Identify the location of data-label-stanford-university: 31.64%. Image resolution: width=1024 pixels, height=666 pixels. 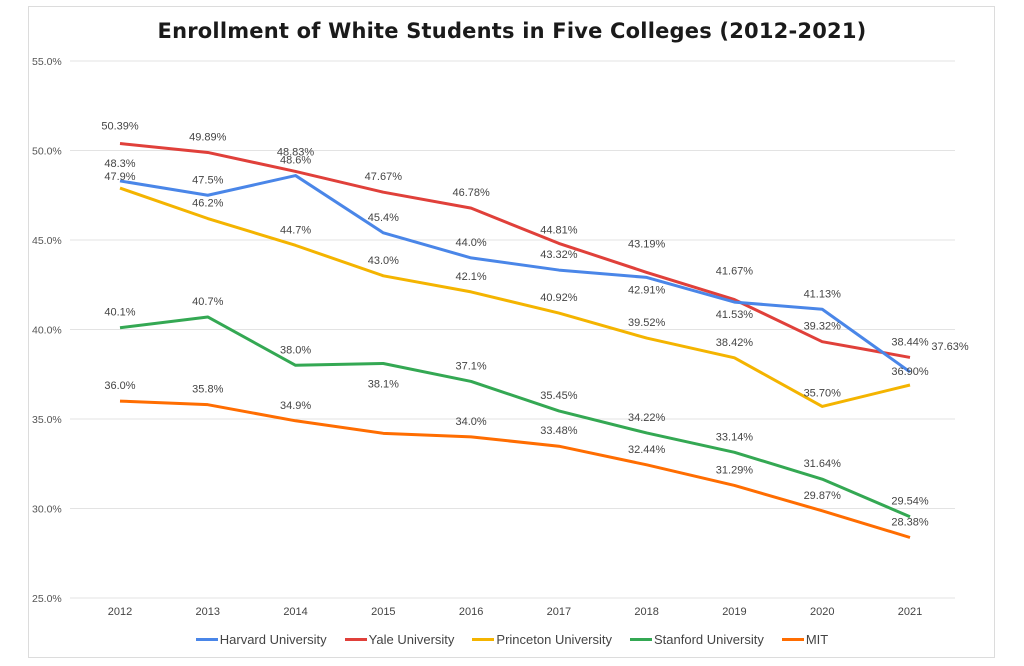
(823, 464).